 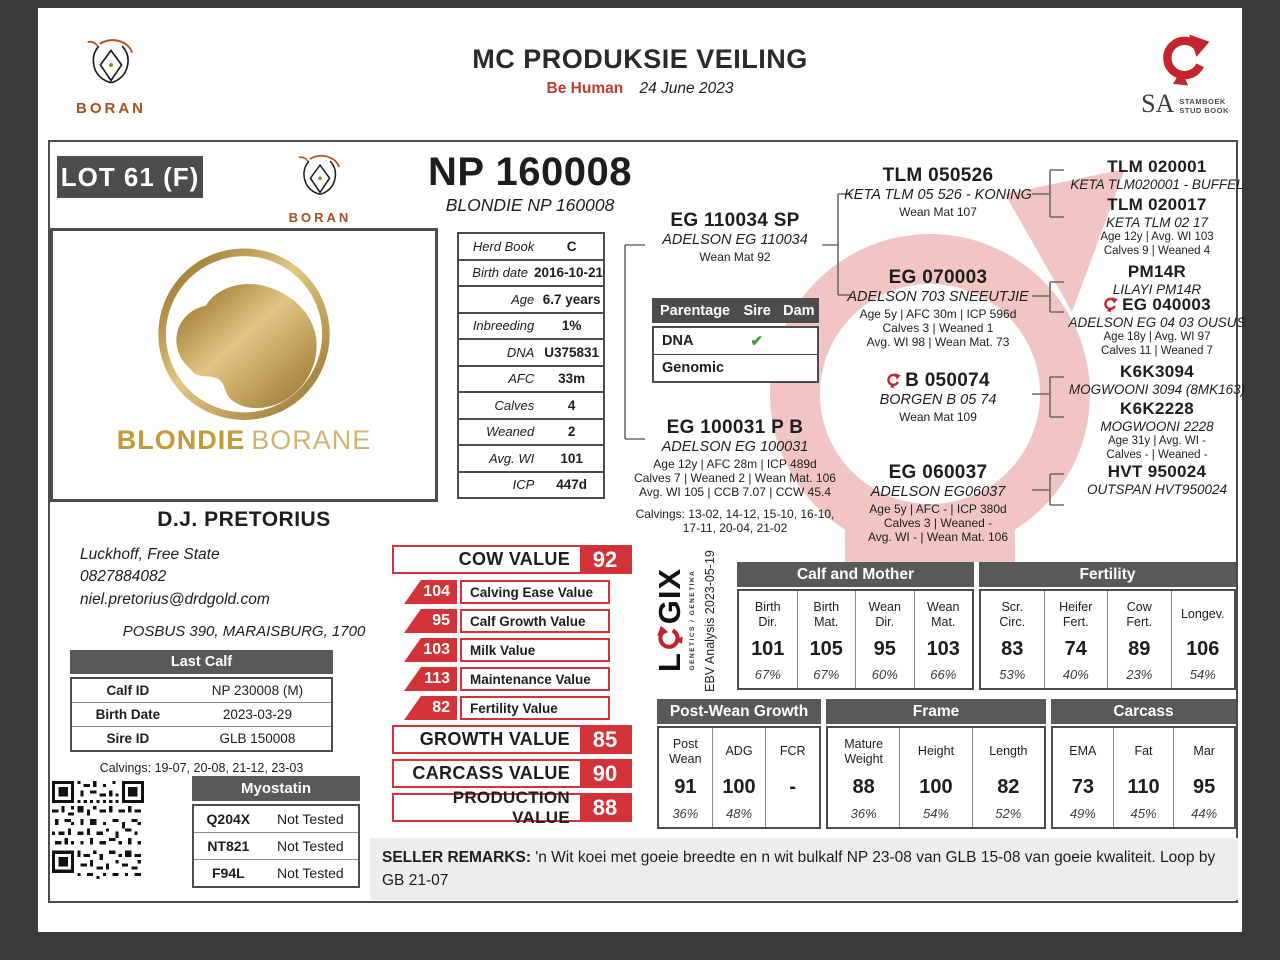 I want to click on ebv-column: EMA 73 49%, so click(x=1083, y=777).